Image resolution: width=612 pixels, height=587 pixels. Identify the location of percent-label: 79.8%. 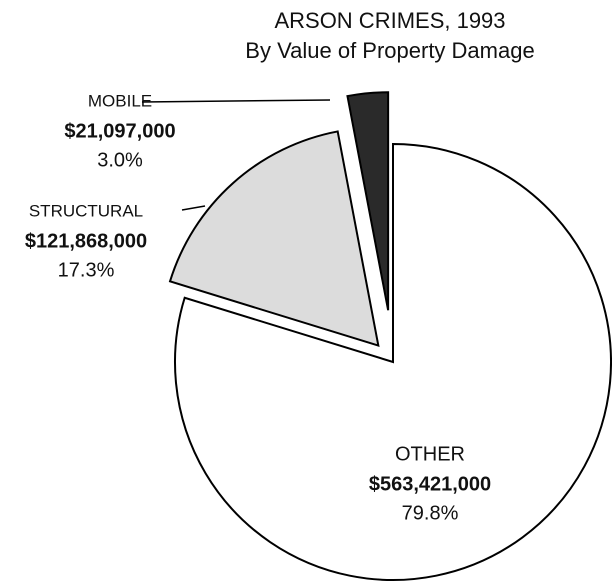
(430, 513).